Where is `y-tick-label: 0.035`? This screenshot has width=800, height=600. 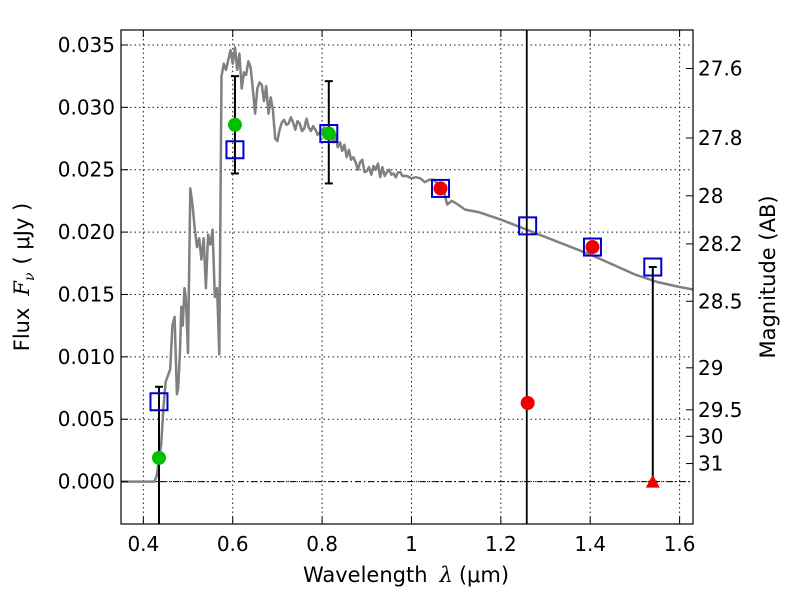
y-tick-label: 0.035 is located at coordinates (86, 45).